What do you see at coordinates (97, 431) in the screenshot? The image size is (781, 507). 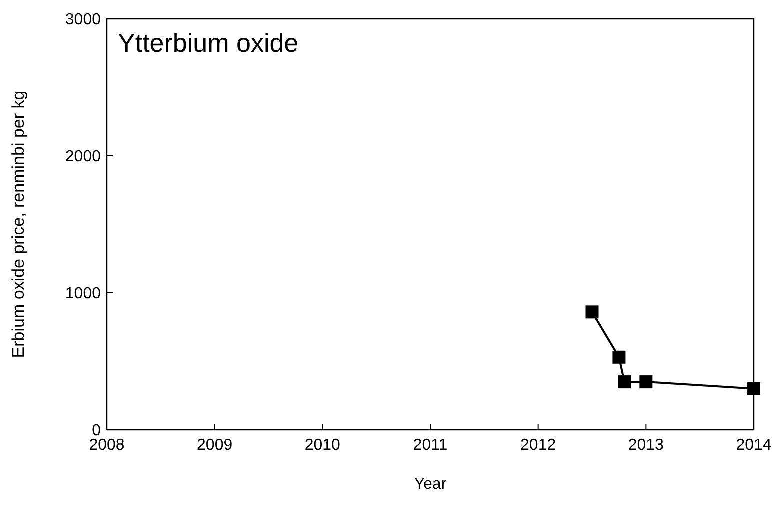 I see `y-tick-label: 0` at bounding box center [97, 431].